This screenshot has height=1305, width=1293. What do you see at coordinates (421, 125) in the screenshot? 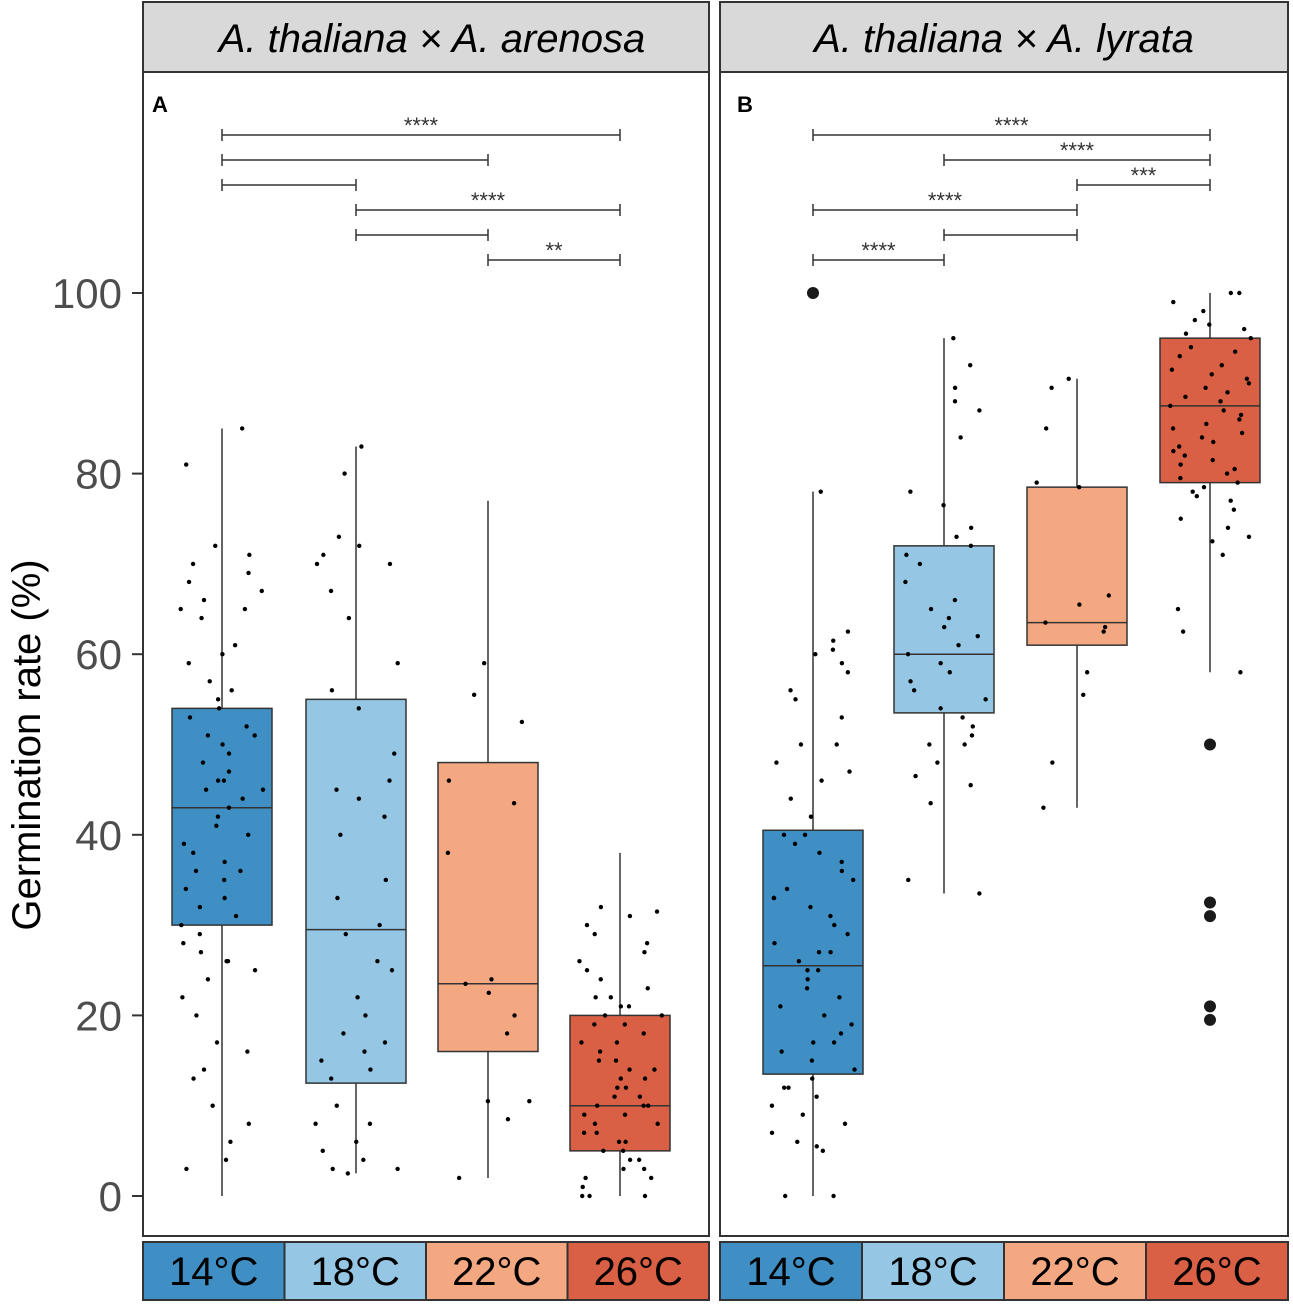
I see `comparison-significance: ****` at bounding box center [421, 125].